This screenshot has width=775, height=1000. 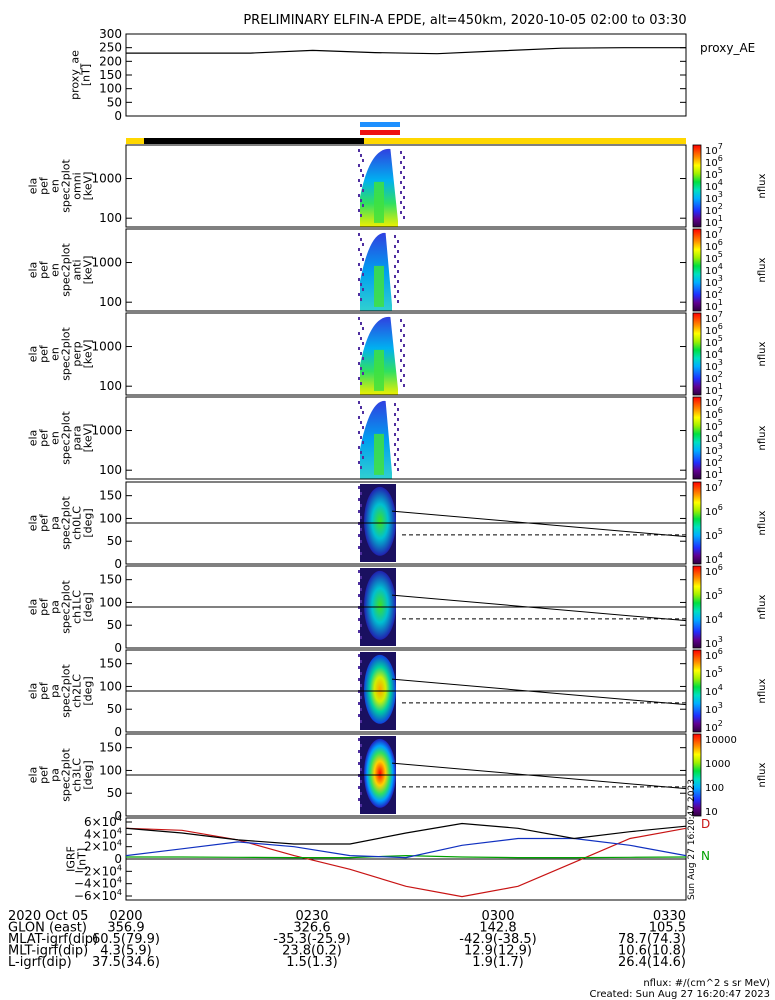 What do you see at coordinates (114, 102) in the screenshot?
I see `proxy-ae-tick-label: 50` at bounding box center [114, 102].